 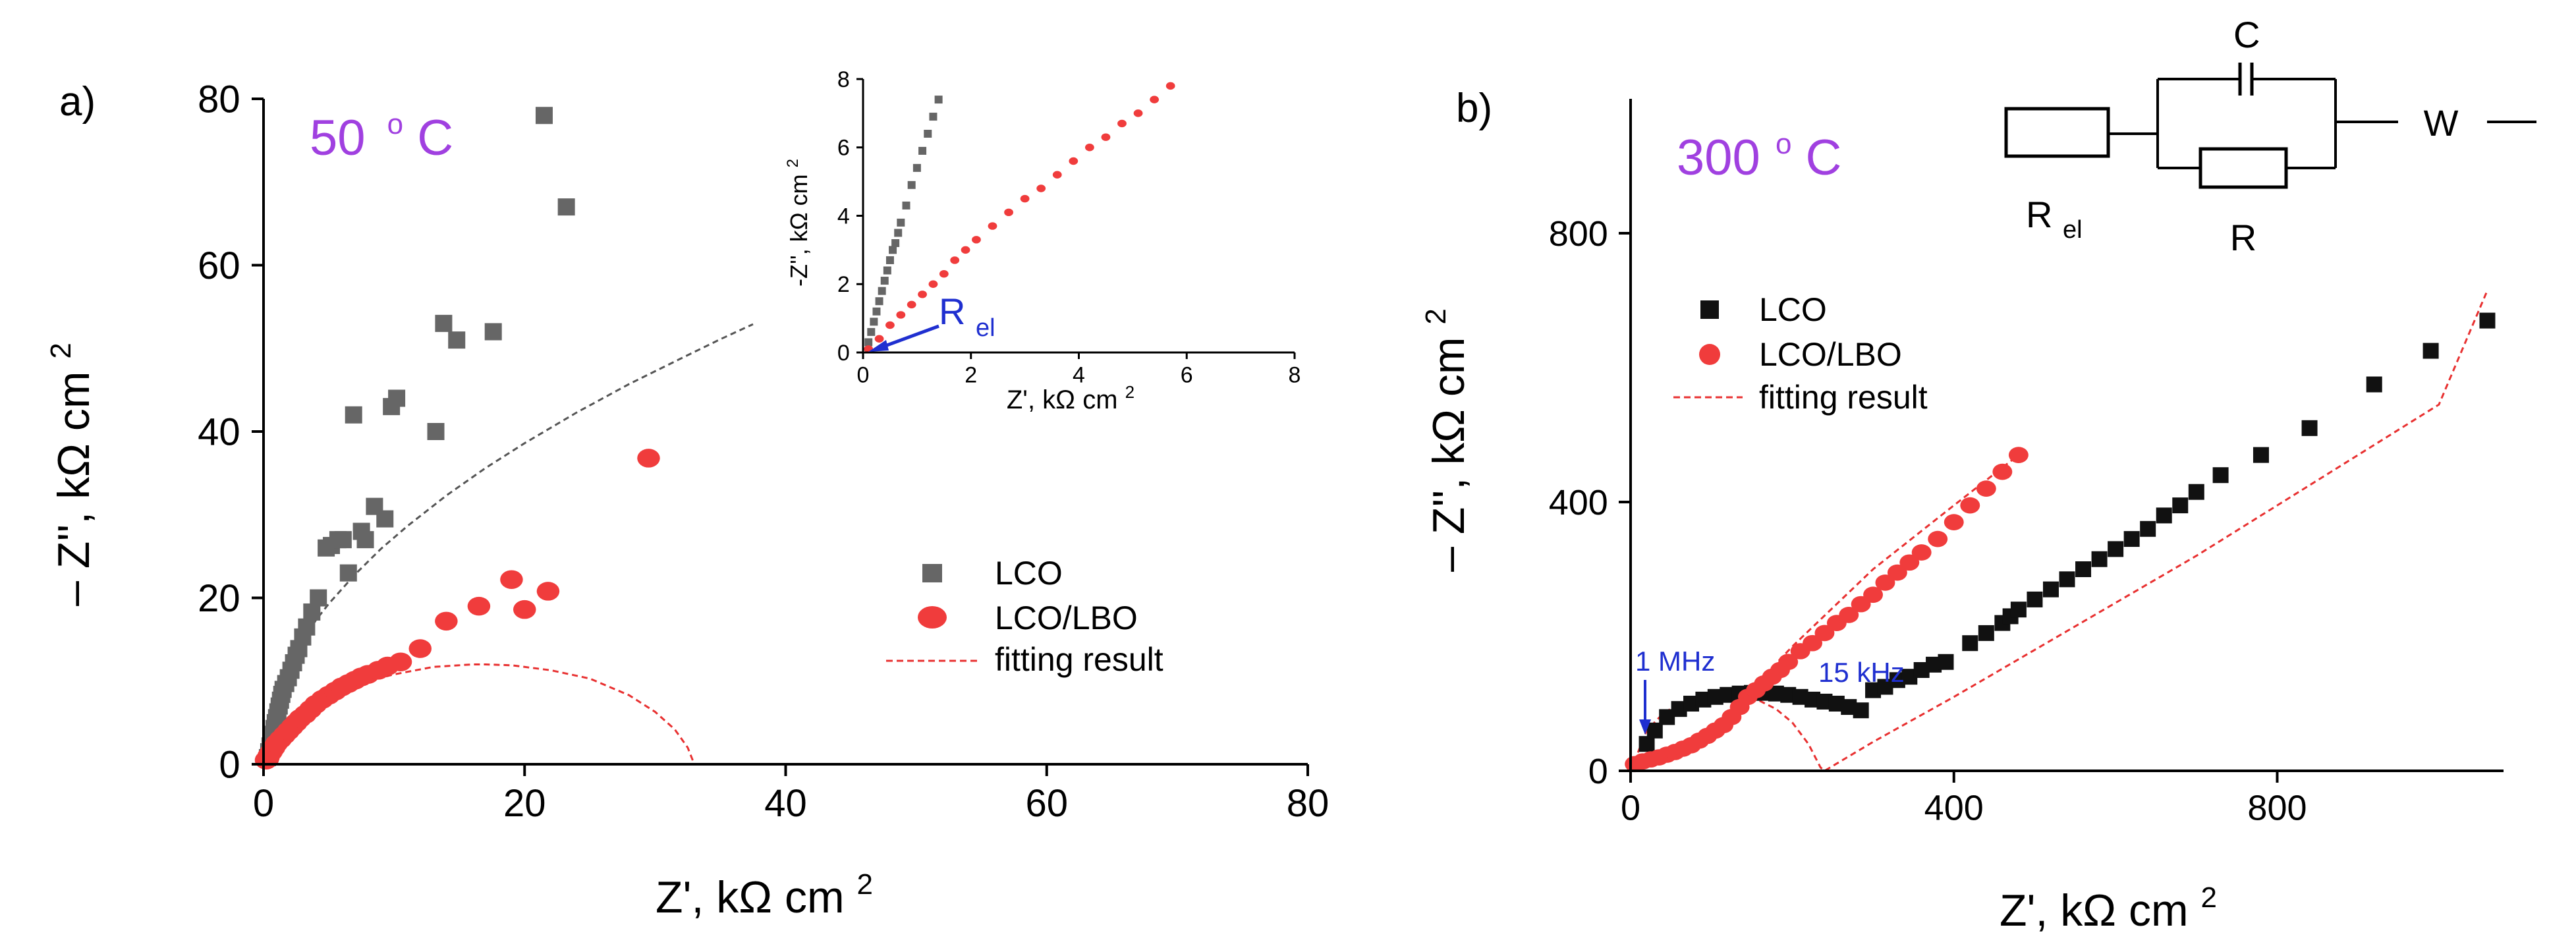 I want to click on legend-a-label-lco: LCO, so click(x=1029, y=573).